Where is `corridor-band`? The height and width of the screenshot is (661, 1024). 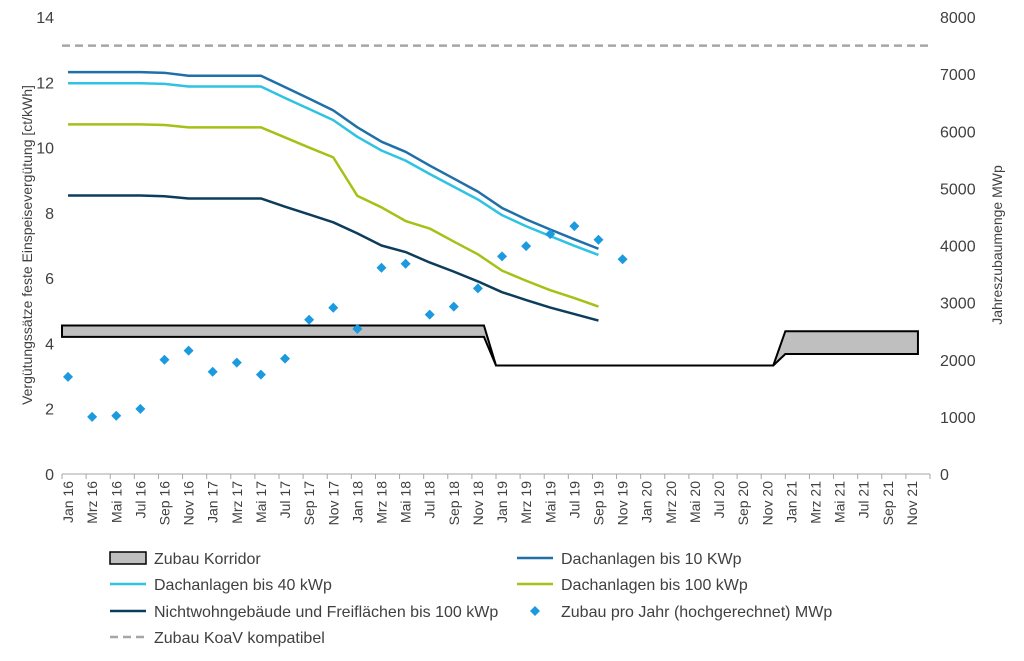 corridor-band is located at coordinates (490, 345).